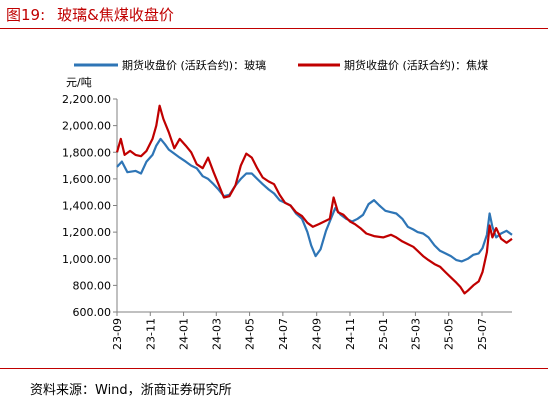 The width and height of the screenshot is (548, 415). Describe the element at coordinates (350, 334) in the screenshot. I see `x-tick-label: 24-11` at that location.